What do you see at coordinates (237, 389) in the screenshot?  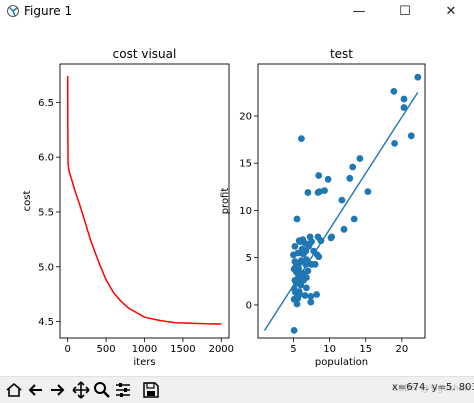 I see `navigation-toolbar` at bounding box center [237, 389].